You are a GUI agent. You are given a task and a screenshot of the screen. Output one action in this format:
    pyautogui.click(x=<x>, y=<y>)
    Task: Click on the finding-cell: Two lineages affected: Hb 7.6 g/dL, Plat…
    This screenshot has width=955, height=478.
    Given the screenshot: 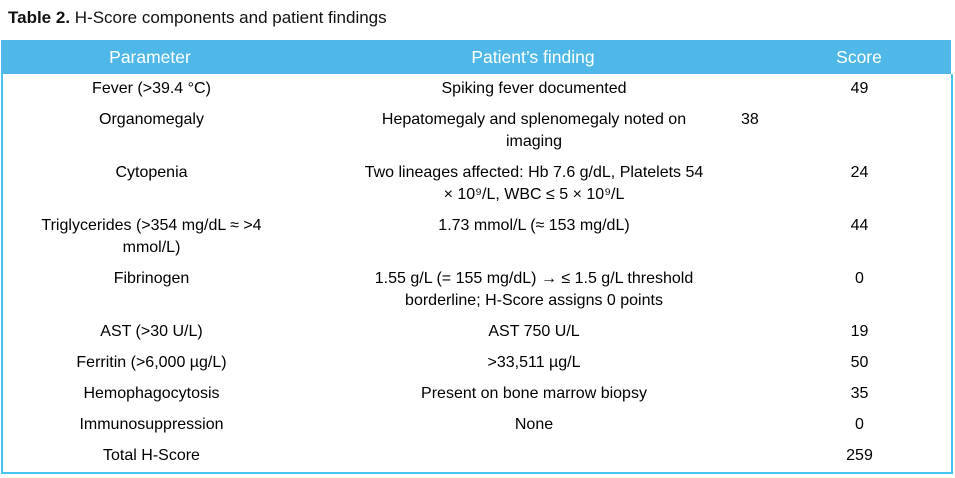 What is the action you would take?
    pyautogui.click(x=534, y=183)
    